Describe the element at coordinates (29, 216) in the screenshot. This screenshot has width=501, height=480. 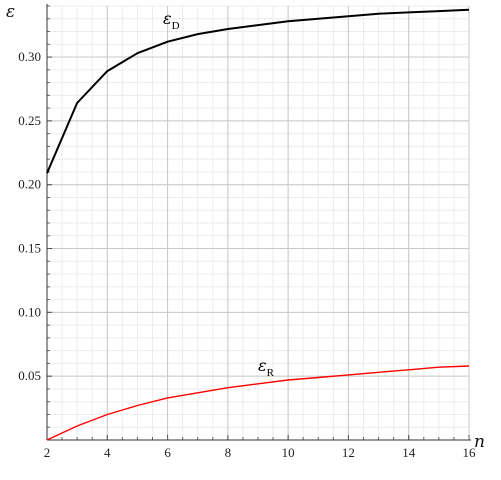
I see `y-tick-labels: 0.05 0.10 0.15 0.20 0.25 0.30` at that location.